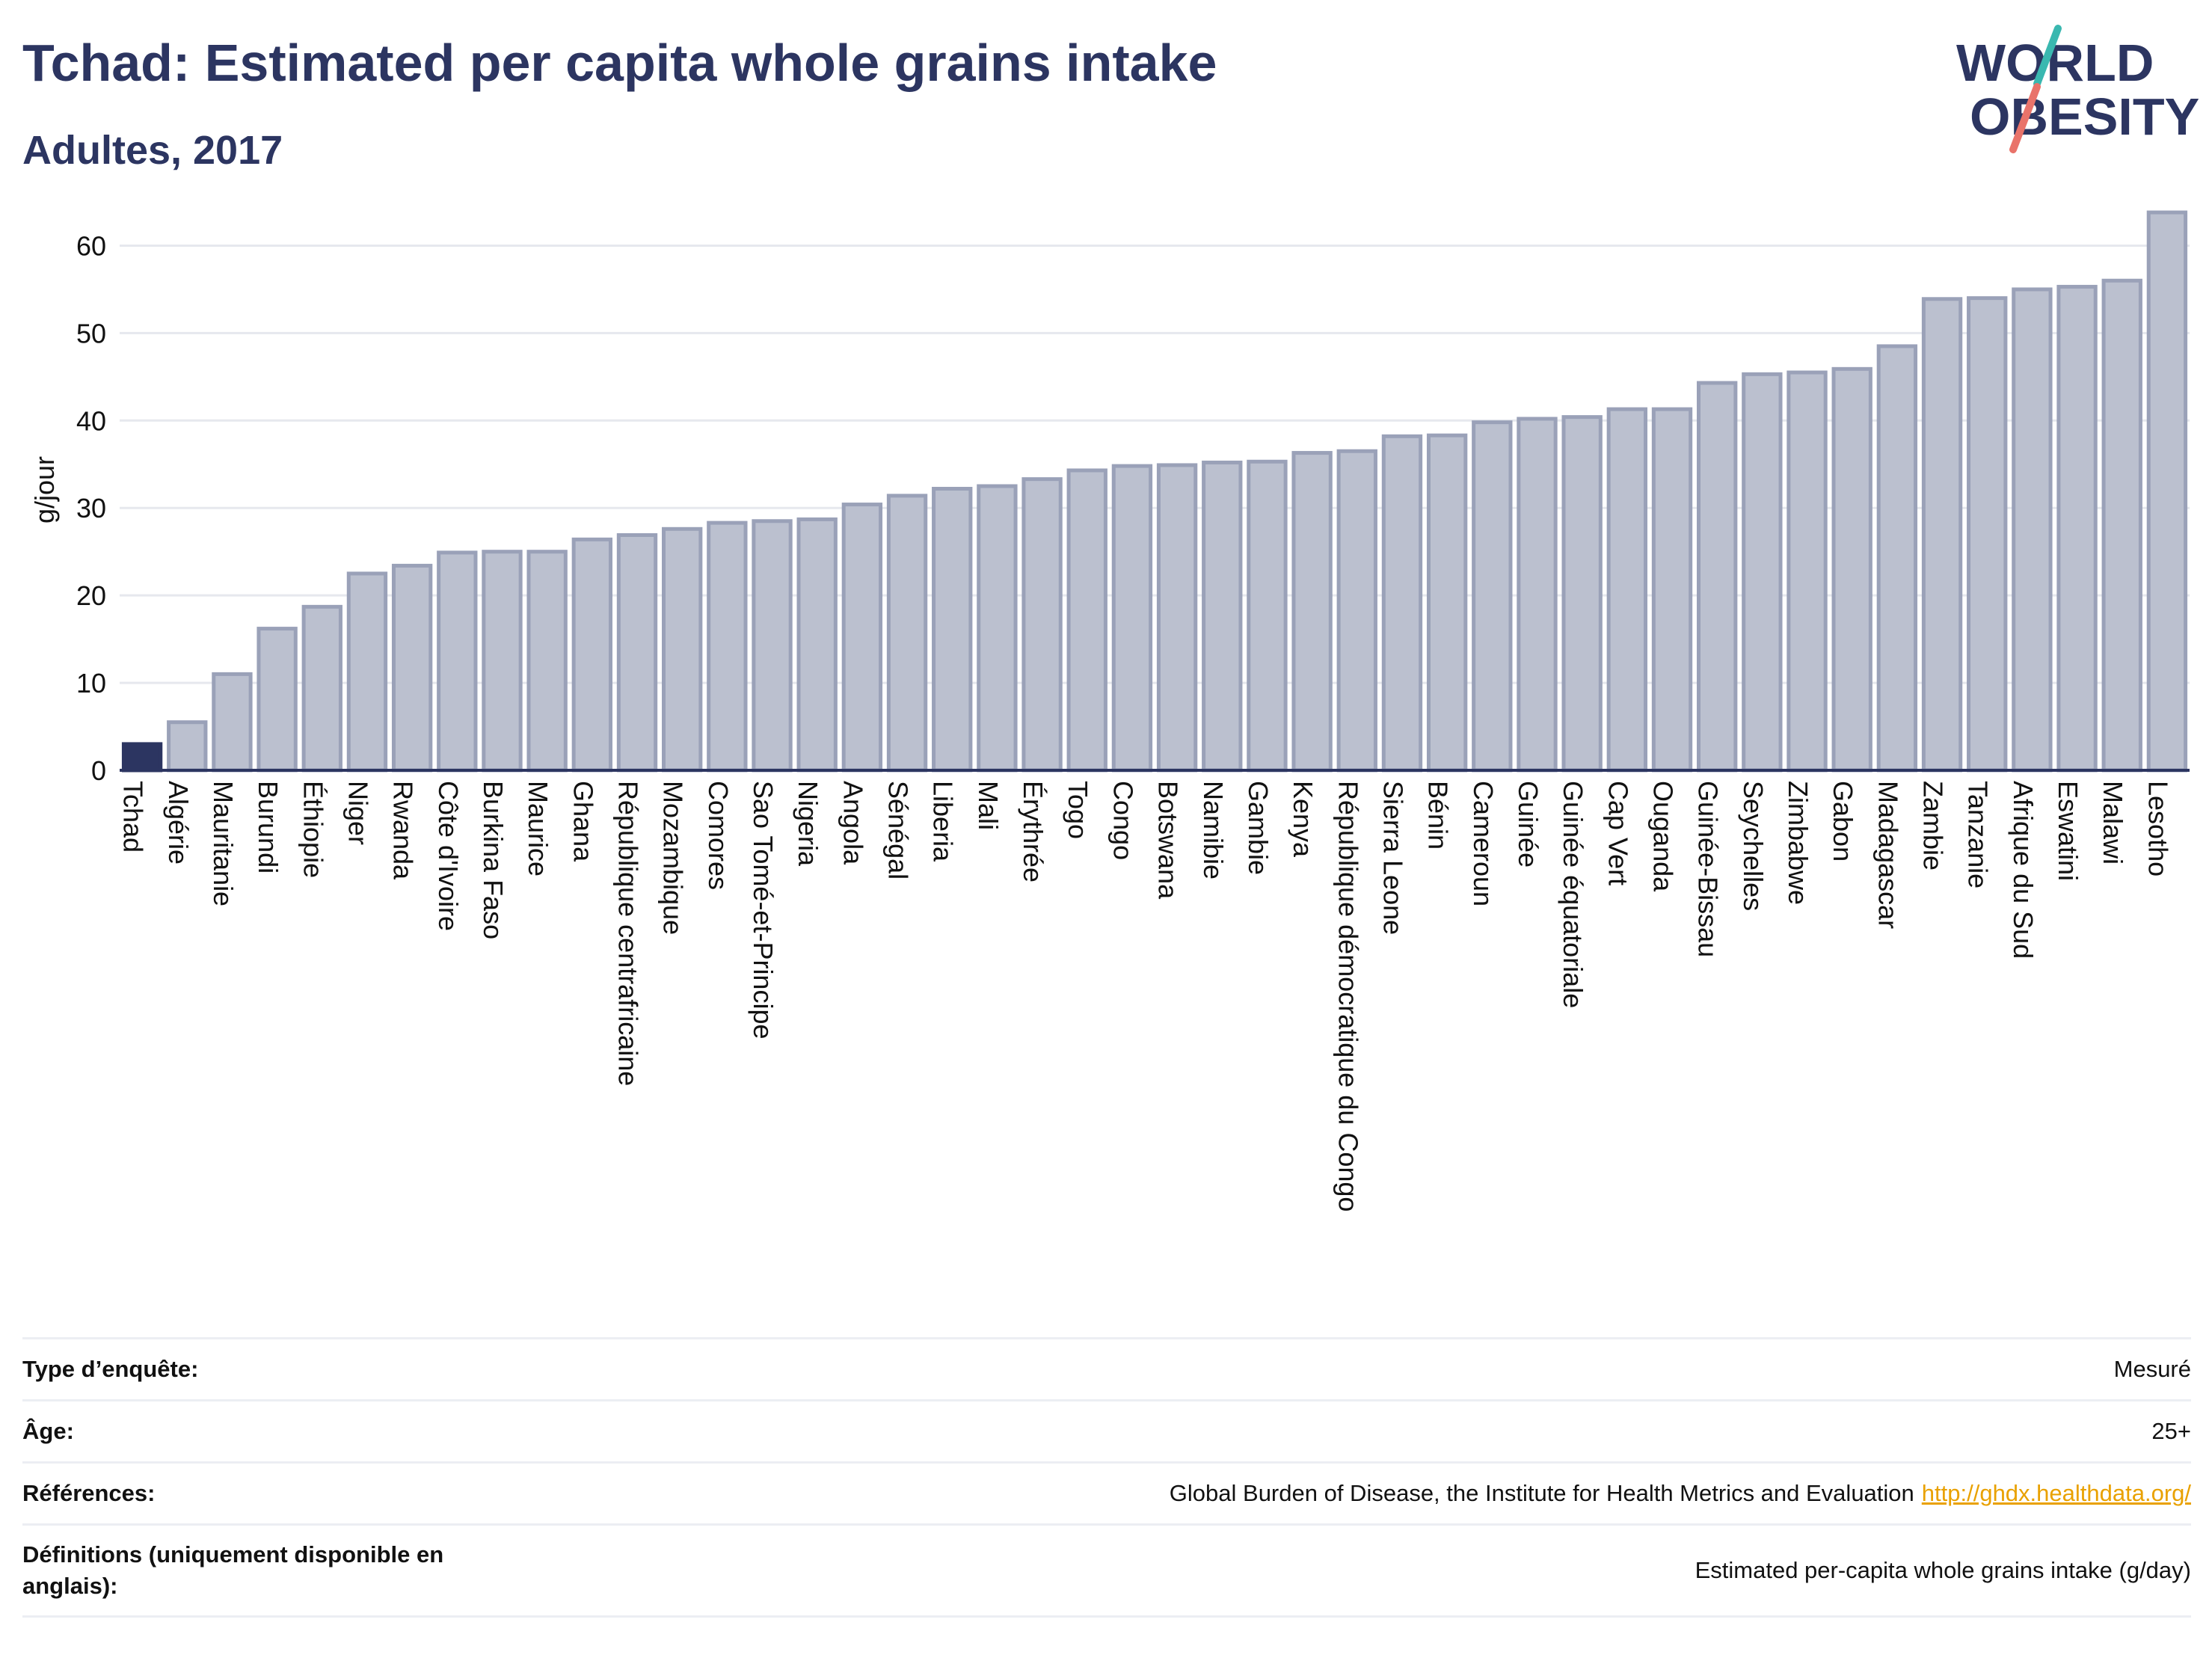 The width and height of the screenshot is (2212, 1655). Describe the element at coordinates (1897, 558) in the screenshot. I see `bar-madagascar` at that location.